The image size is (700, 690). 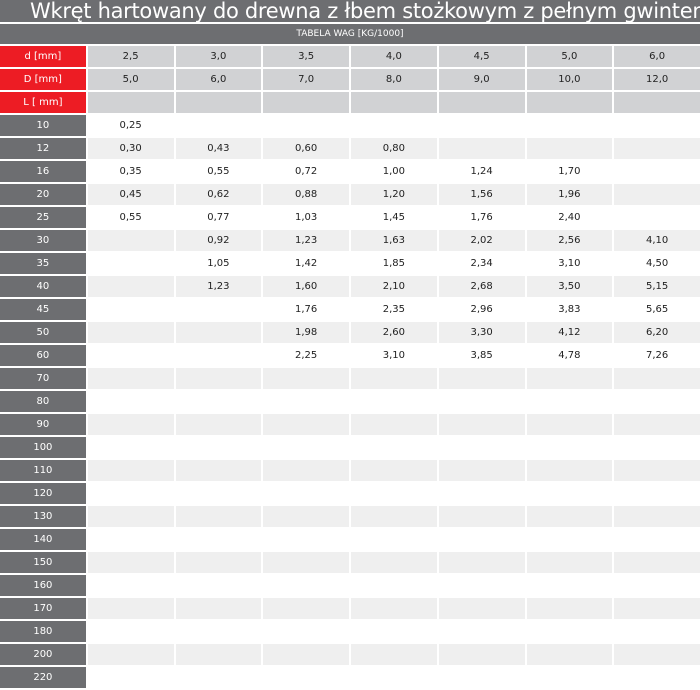 What do you see at coordinates (657, 79) in the screenshot?
I see `header-cell: 12,0` at bounding box center [657, 79].